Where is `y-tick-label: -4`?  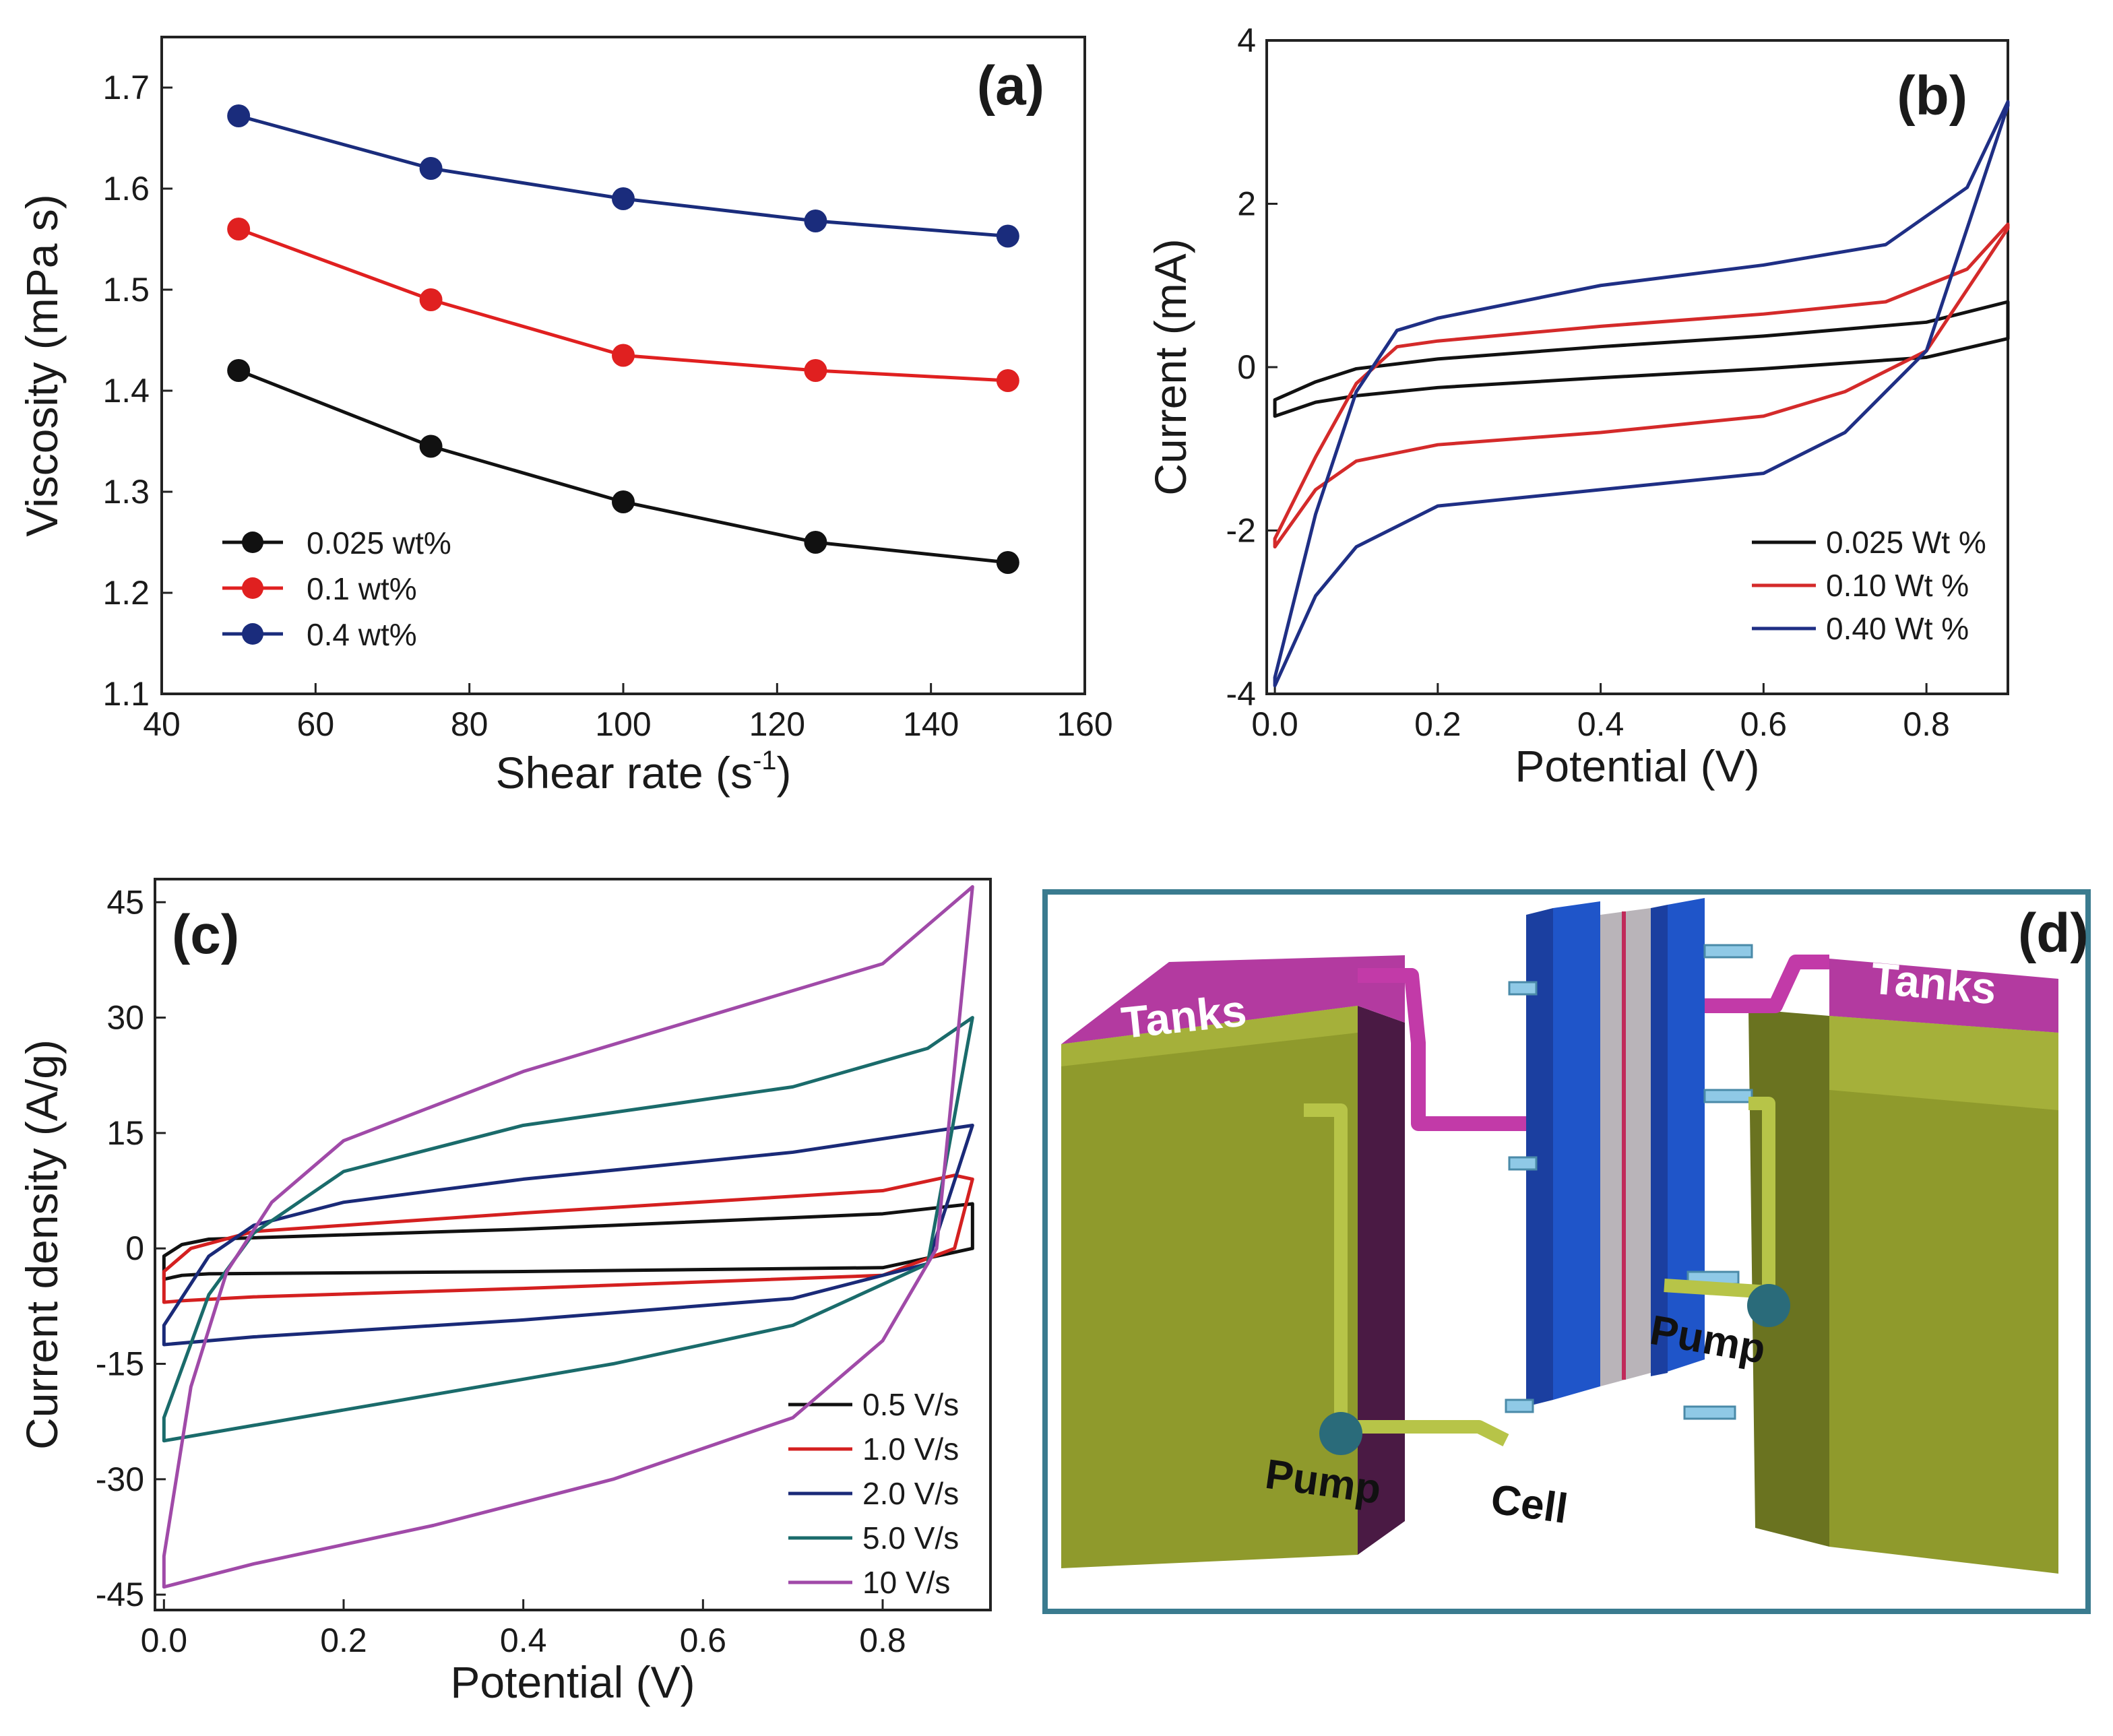 y-tick-label: -4 is located at coordinates (1241, 694).